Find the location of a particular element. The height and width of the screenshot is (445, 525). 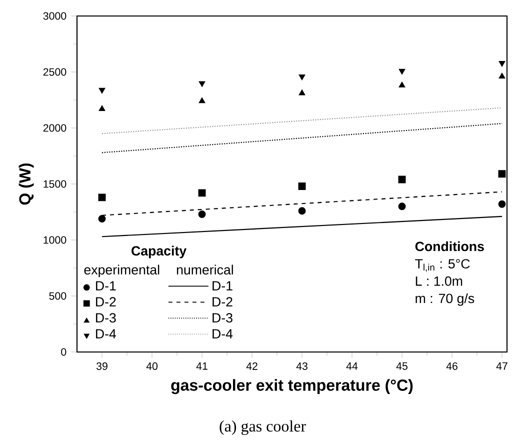

annotation: m : 70 g/s is located at coordinates (445, 299).